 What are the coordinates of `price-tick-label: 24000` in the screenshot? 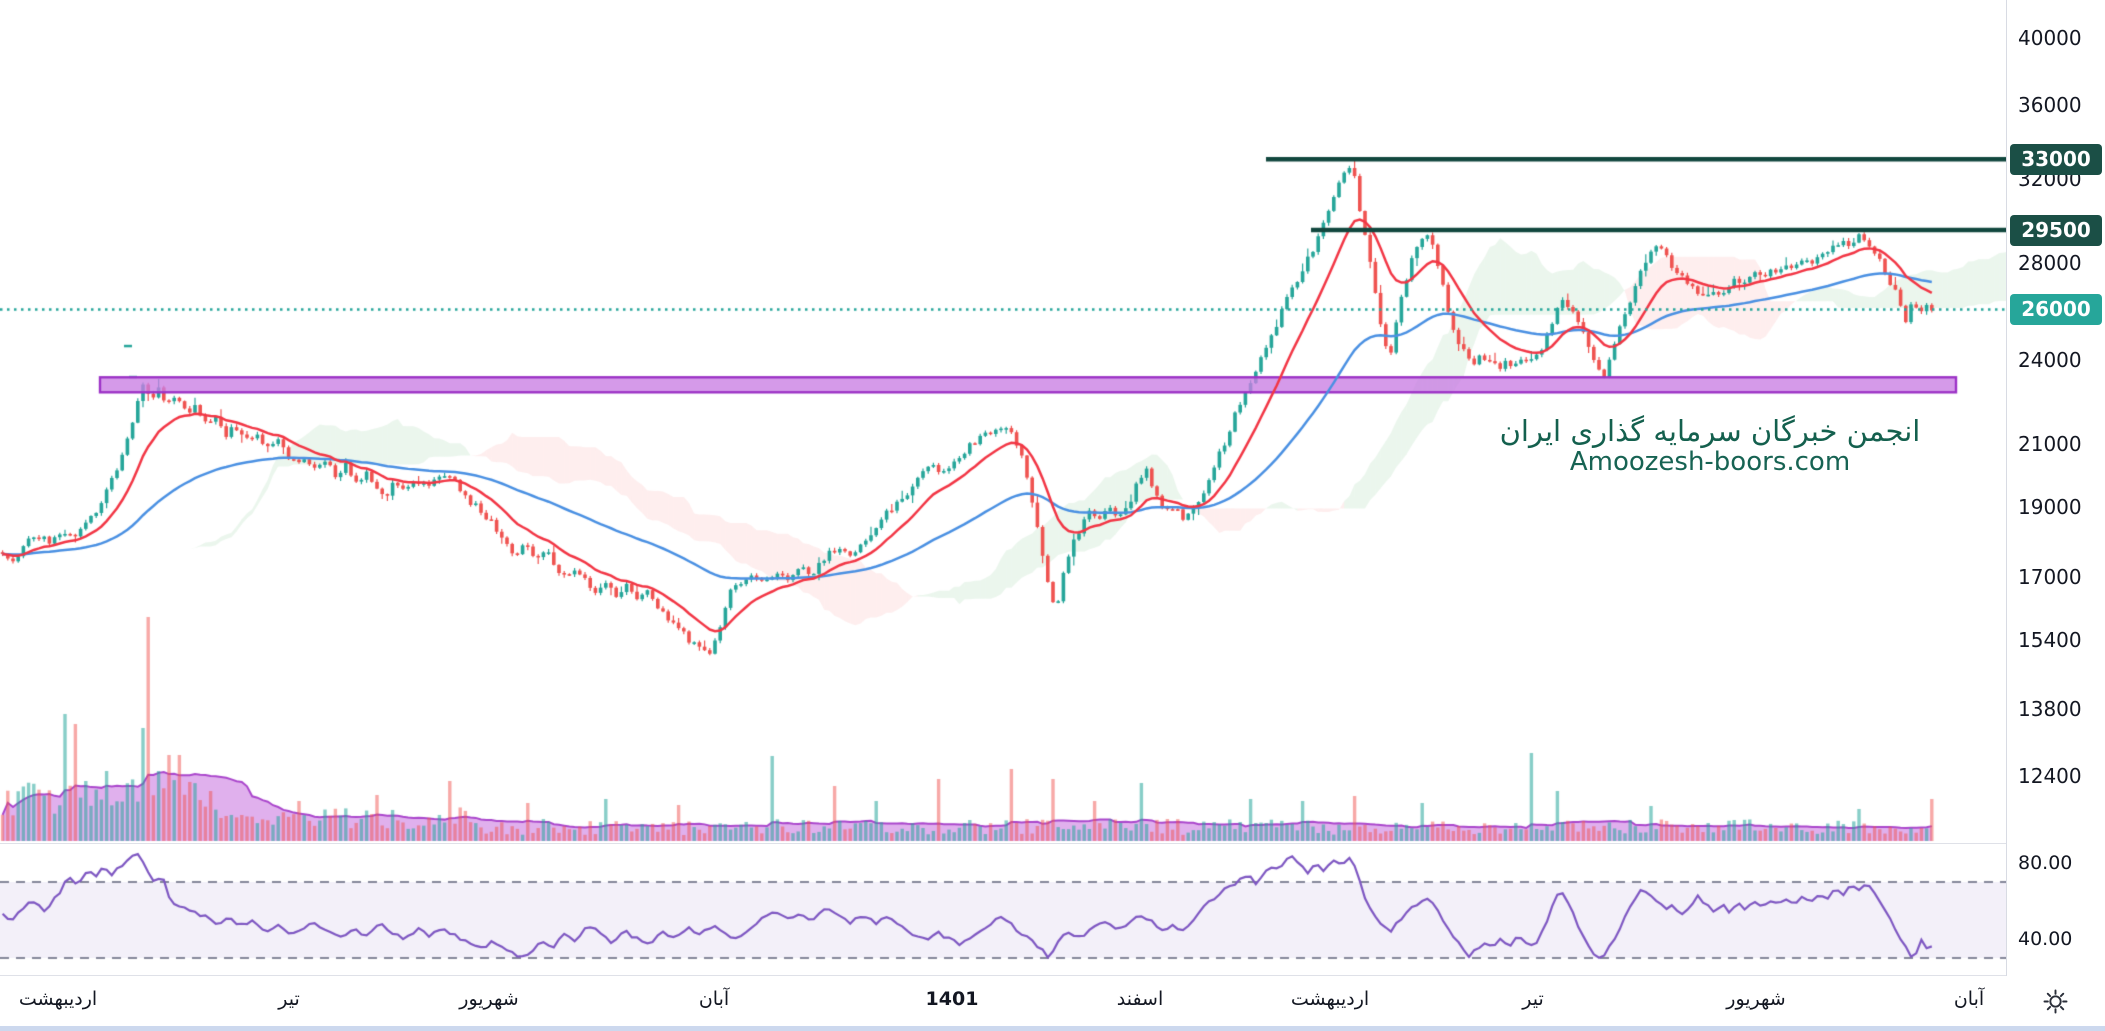 It's located at (2050, 360).